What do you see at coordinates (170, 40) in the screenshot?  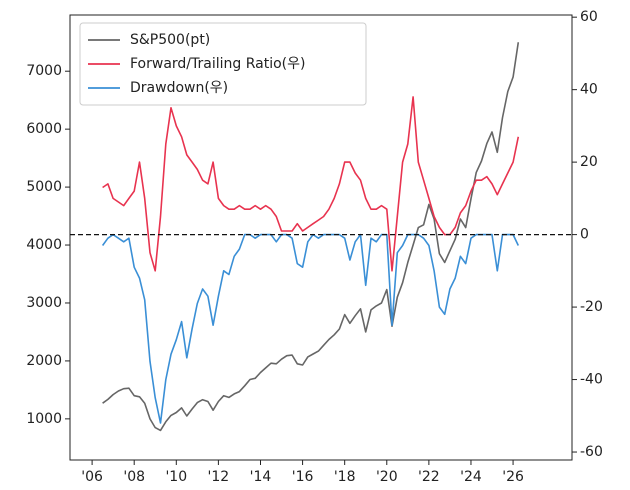 I see `legend-label: S&P500(pt)` at bounding box center [170, 40].